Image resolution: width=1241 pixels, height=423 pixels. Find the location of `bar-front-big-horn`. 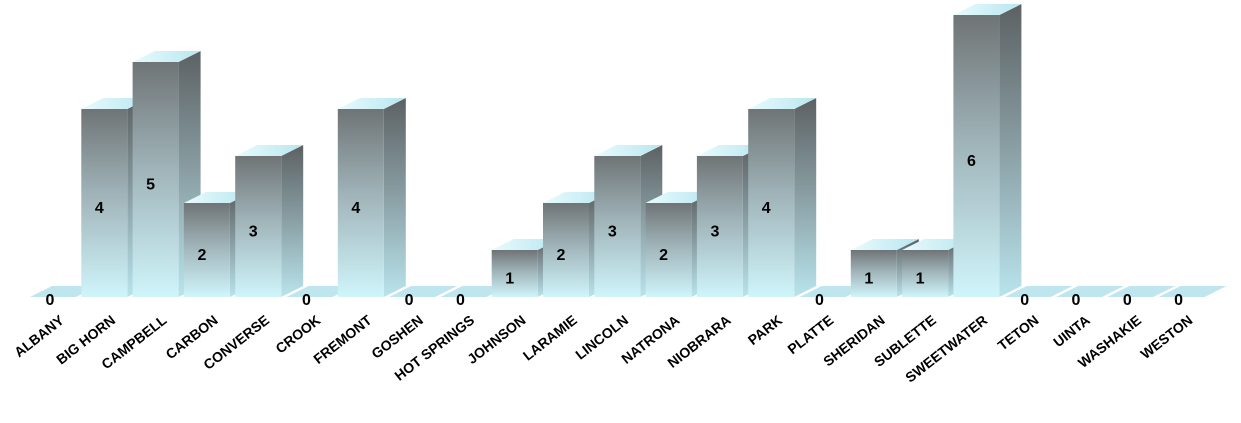

bar-front-big-horn is located at coordinates (104, 203).